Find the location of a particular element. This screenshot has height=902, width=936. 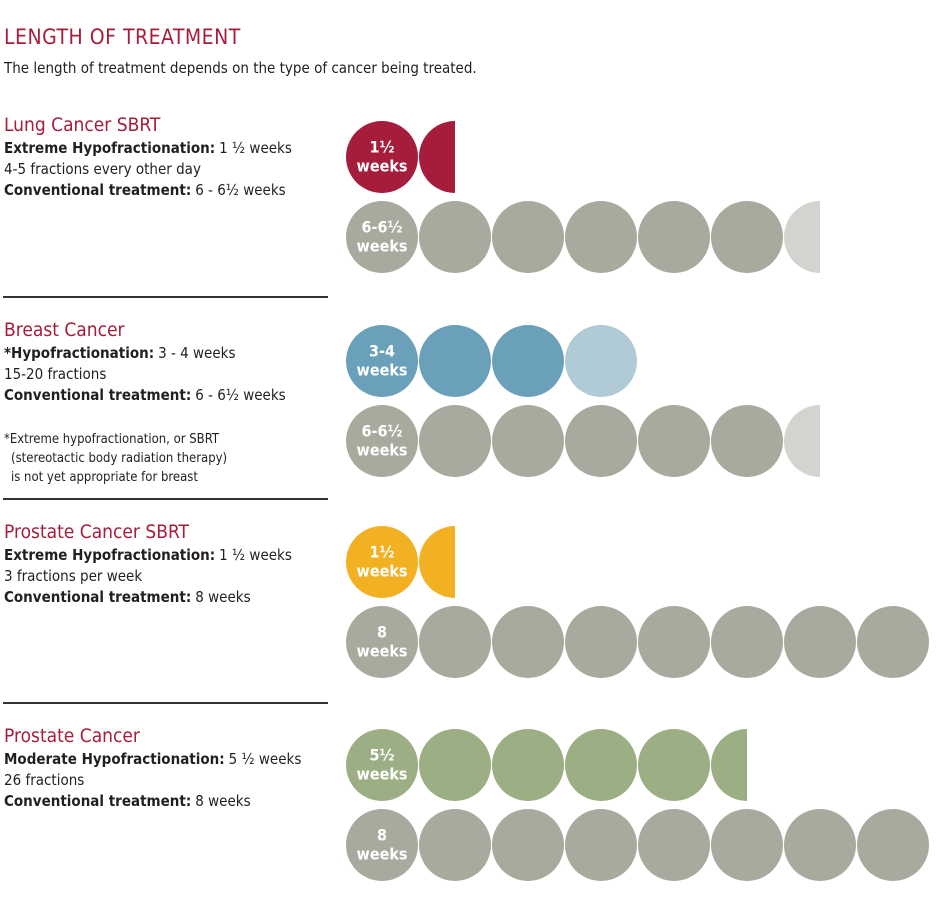

detail-text: 3 fractions per week is located at coordinates (73, 576).